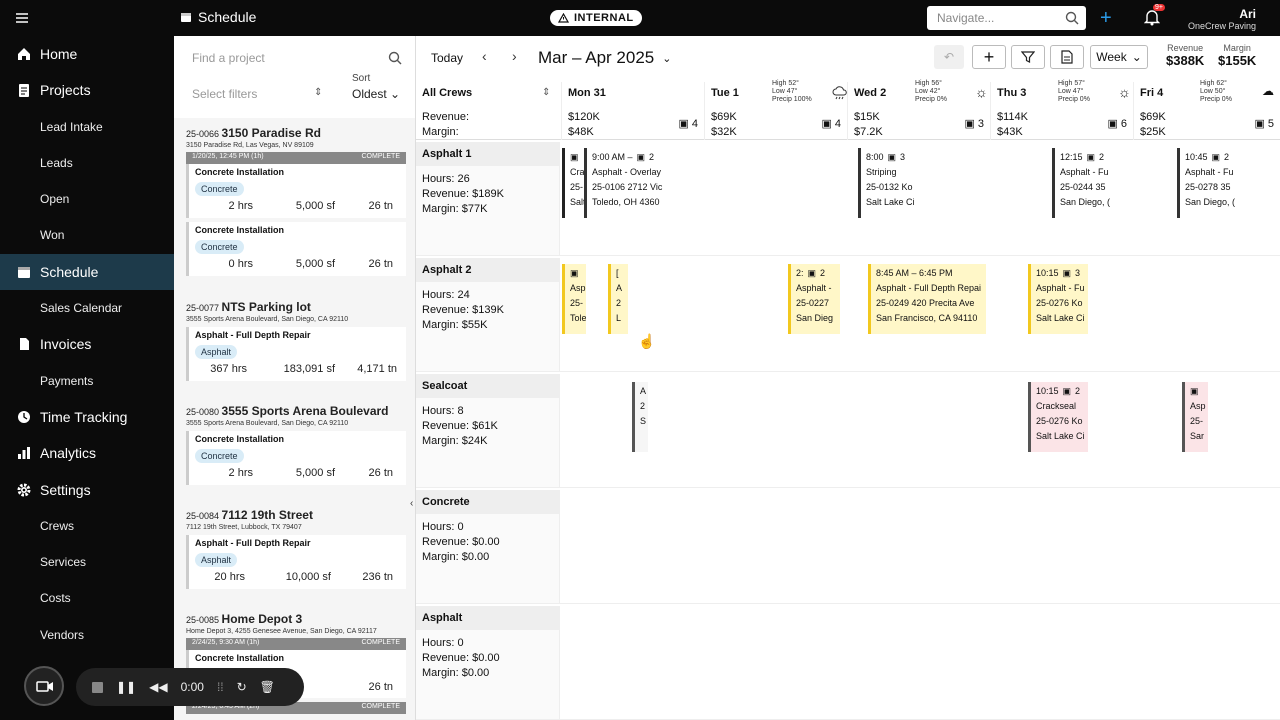 The height and width of the screenshot is (720, 1280). I want to click on job-service: Crackseal, so click(1056, 406).